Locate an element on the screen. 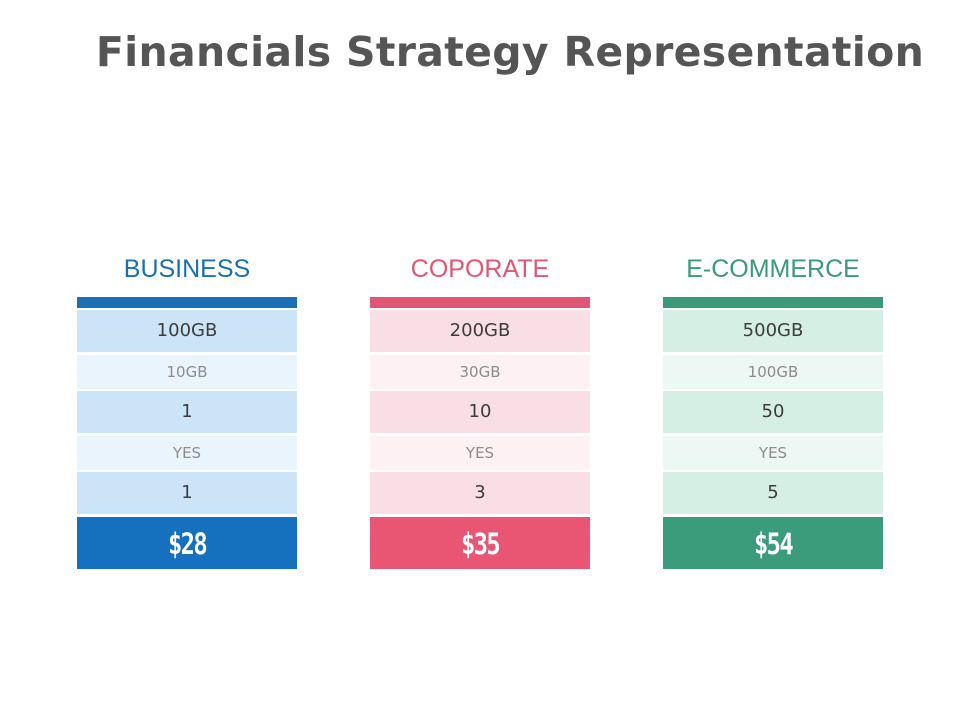  plan-row-storage: 100GB is located at coordinates (187, 331).